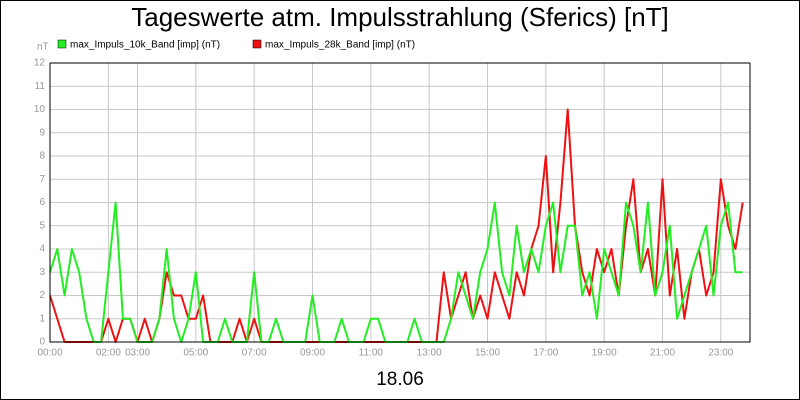 Image resolution: width=800 pixels, height=400 pixels. What do you see at coordinates (720, 353) in the screenshot?
I see `x-tick-label: 23:00` at bounding box center [720, 353].